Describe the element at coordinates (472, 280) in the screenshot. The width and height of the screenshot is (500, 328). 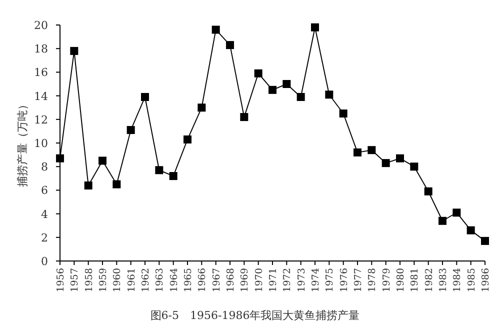
I see `x-tick-label: 1985` at that location.